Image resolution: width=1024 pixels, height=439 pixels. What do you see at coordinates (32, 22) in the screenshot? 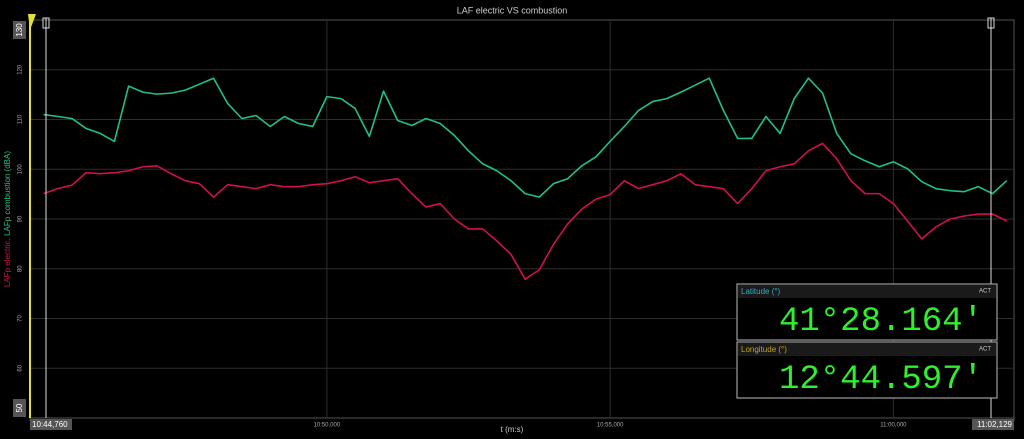
I see `trigger-flag` at bounding box center [32, 22].